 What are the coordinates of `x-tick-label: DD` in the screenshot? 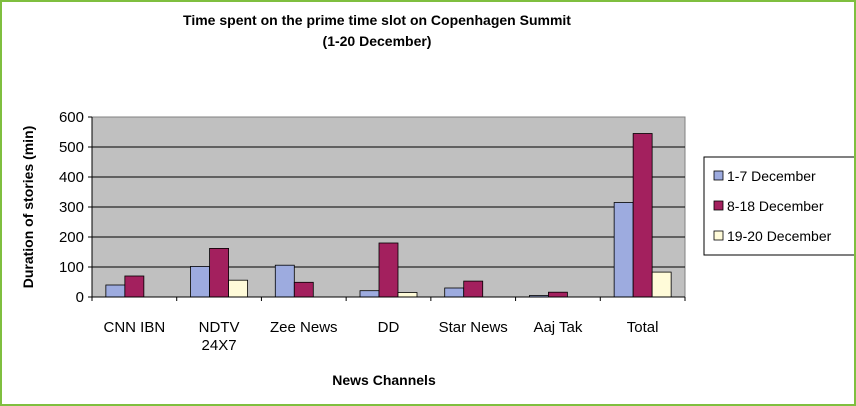 It's located at (389, 327).